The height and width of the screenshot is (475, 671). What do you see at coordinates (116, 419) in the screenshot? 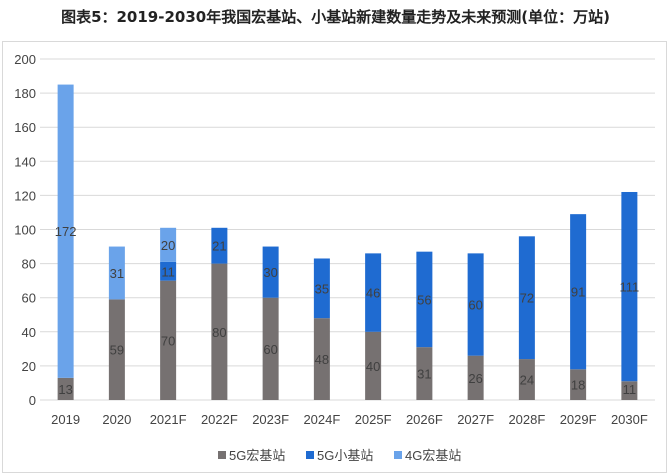
I see `x-tick-label: 2020` at bounding box center [116, 419].